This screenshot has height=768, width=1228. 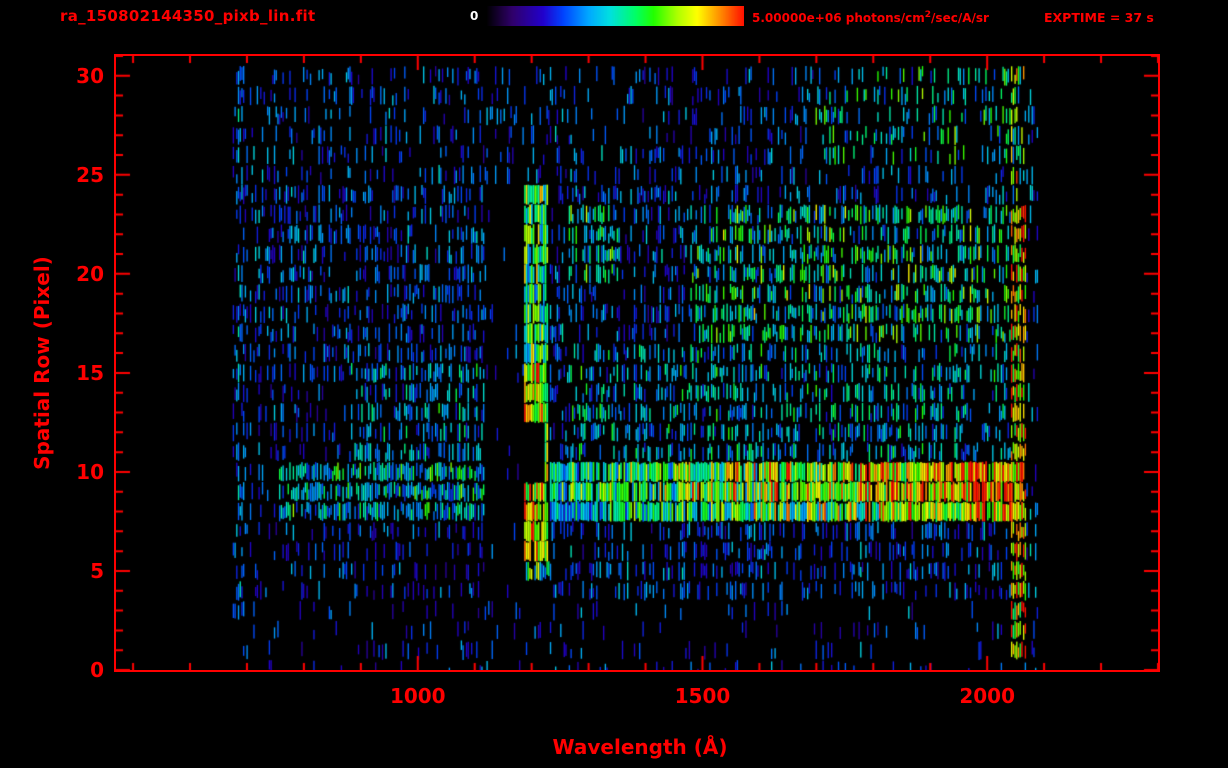 I want to click on y-tick-label: 15, so click(x=90, y=372).